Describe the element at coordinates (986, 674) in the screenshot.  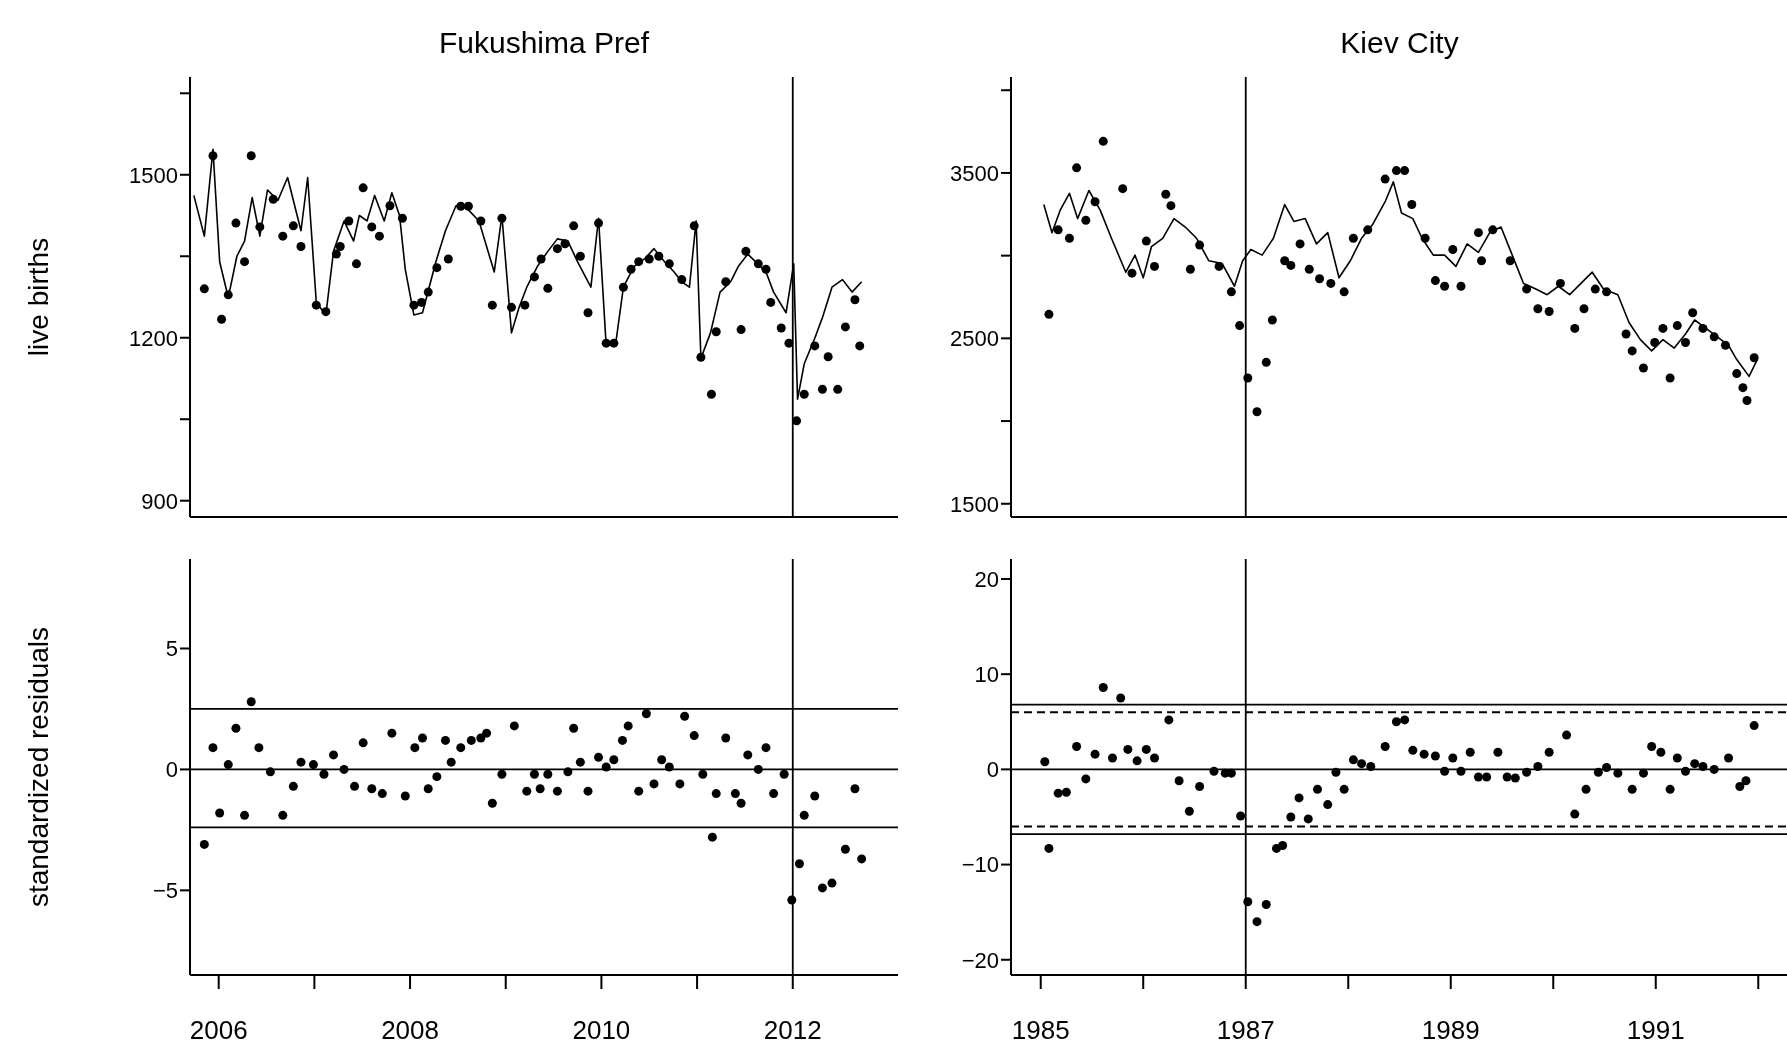
I see `y-tick-label: 10` at that location.